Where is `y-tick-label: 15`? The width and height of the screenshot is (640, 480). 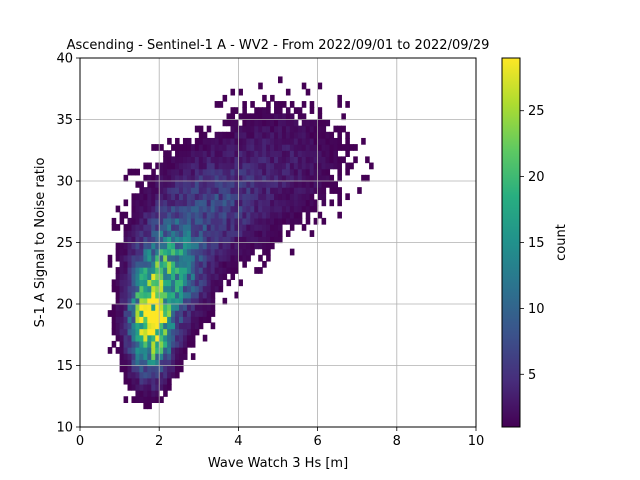 y-tick-label: 15 is located at coordinates (64, 366).